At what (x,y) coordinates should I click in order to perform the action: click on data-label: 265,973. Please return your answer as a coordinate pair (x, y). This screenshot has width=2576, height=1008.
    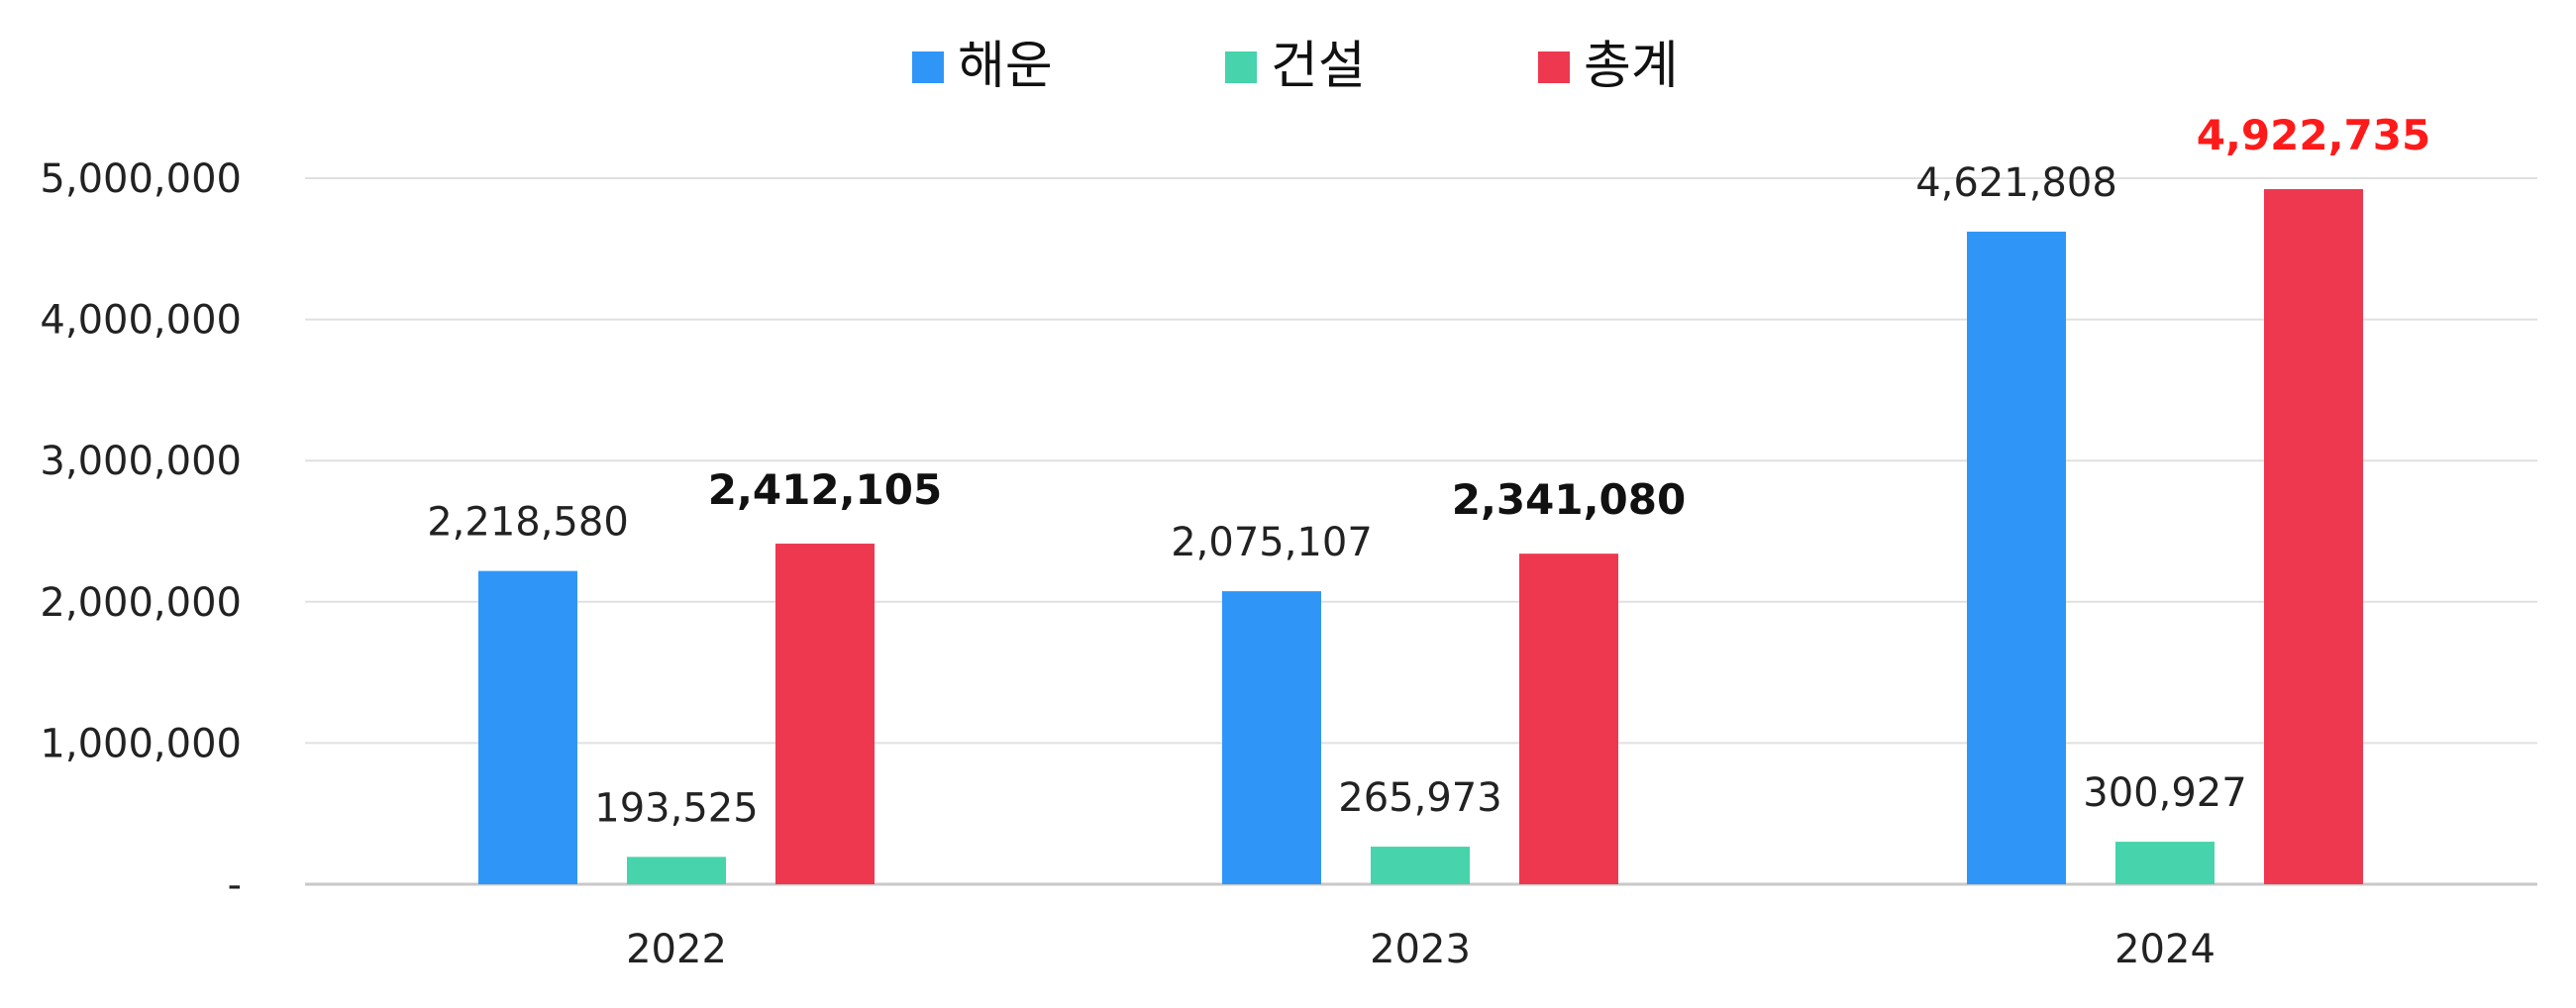
    Looking at the image, I should click on (1419, 798).